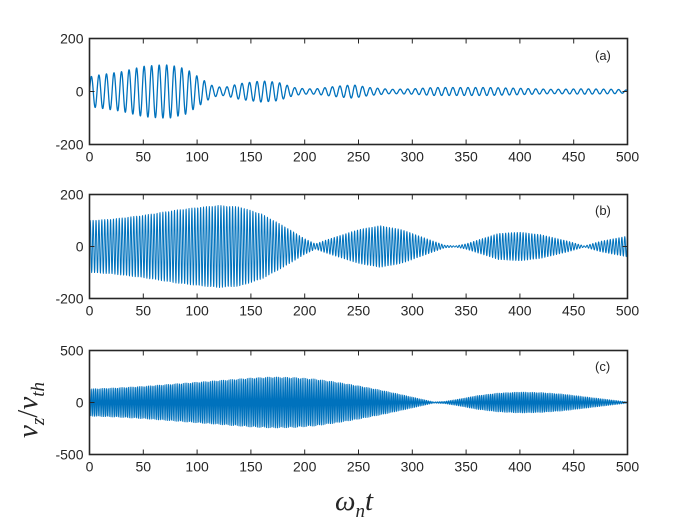 Image resolution: width=692 pixels, height=519 pixels. I want to click on panel-c-x-tick-label: 450, so click(574, 467).